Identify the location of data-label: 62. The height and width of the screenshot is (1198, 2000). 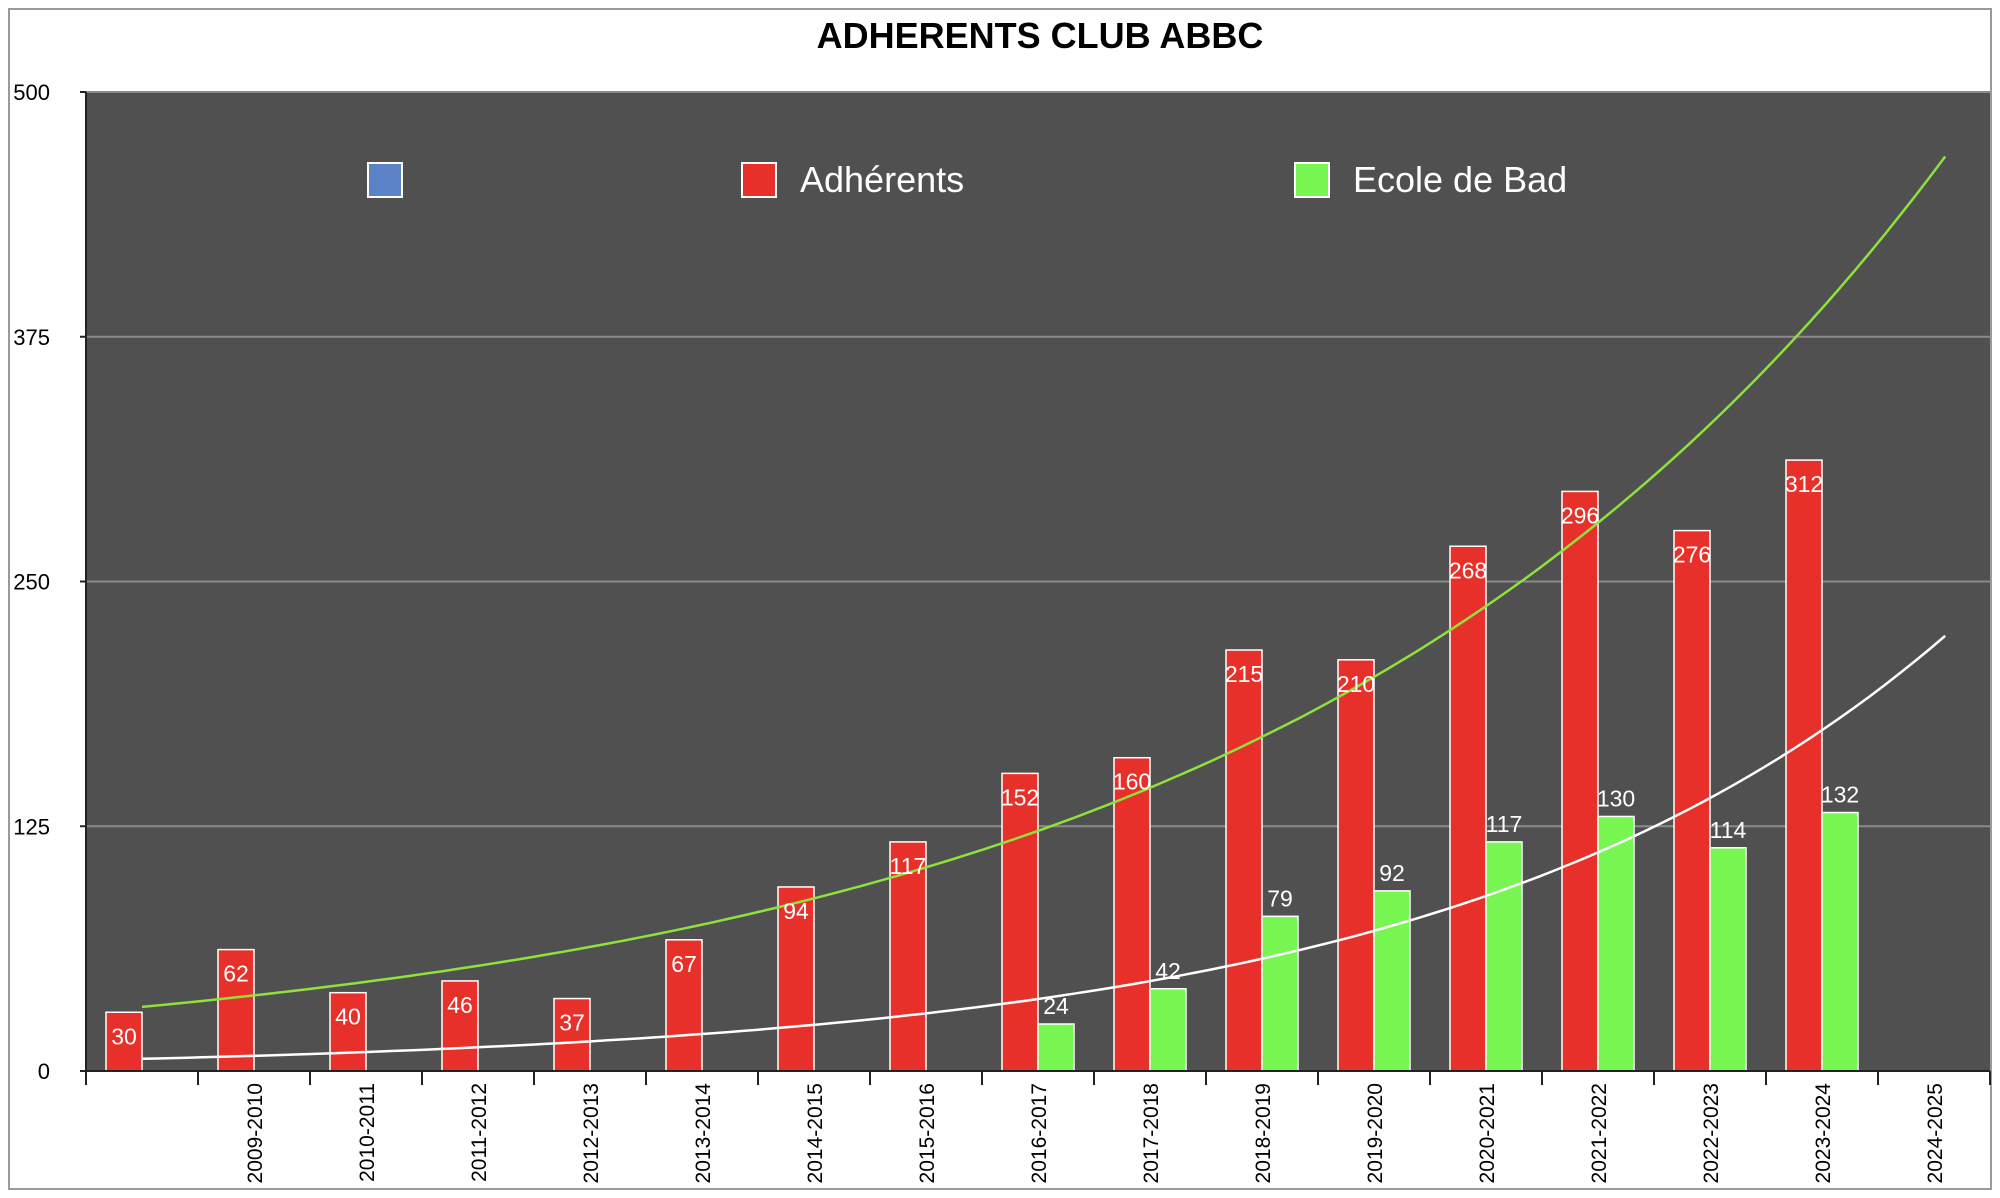
(236, 974).